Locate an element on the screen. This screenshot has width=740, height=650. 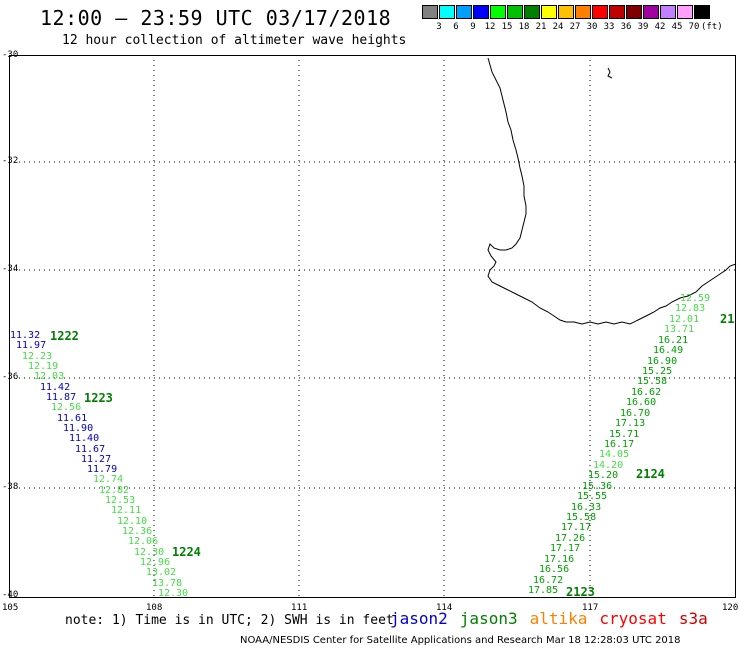
wave-height-value: 17.26 is located at coordinates (570, 538).